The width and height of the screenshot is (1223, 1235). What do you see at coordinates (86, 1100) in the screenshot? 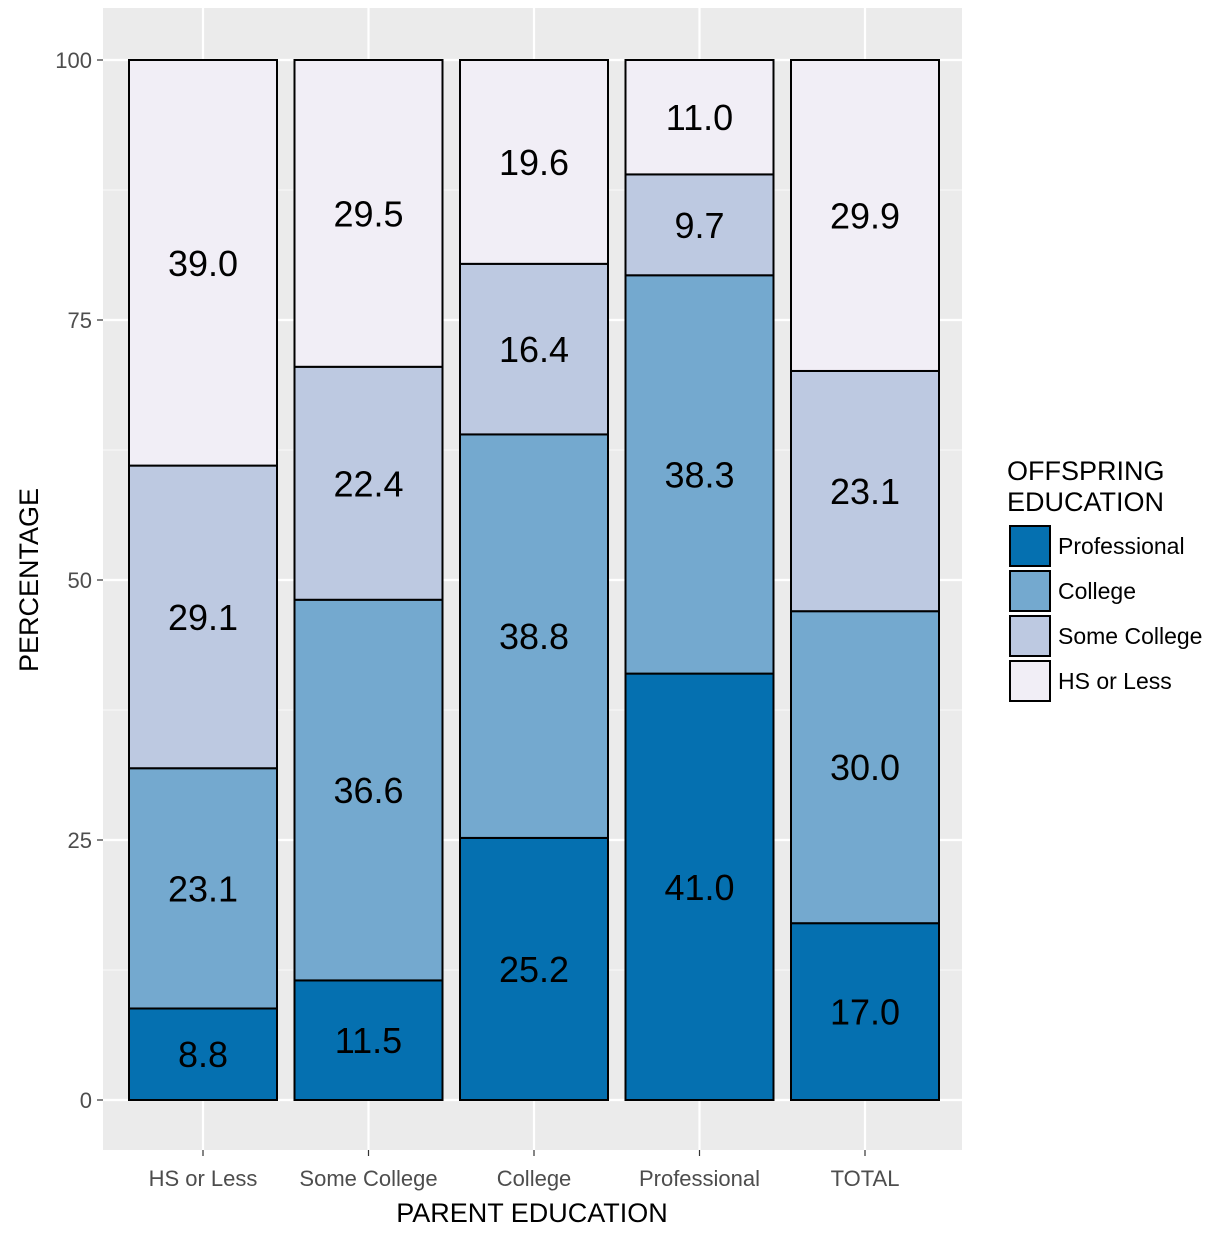
I see `y-tick-label: 0` at bounding box center [86, 1100].